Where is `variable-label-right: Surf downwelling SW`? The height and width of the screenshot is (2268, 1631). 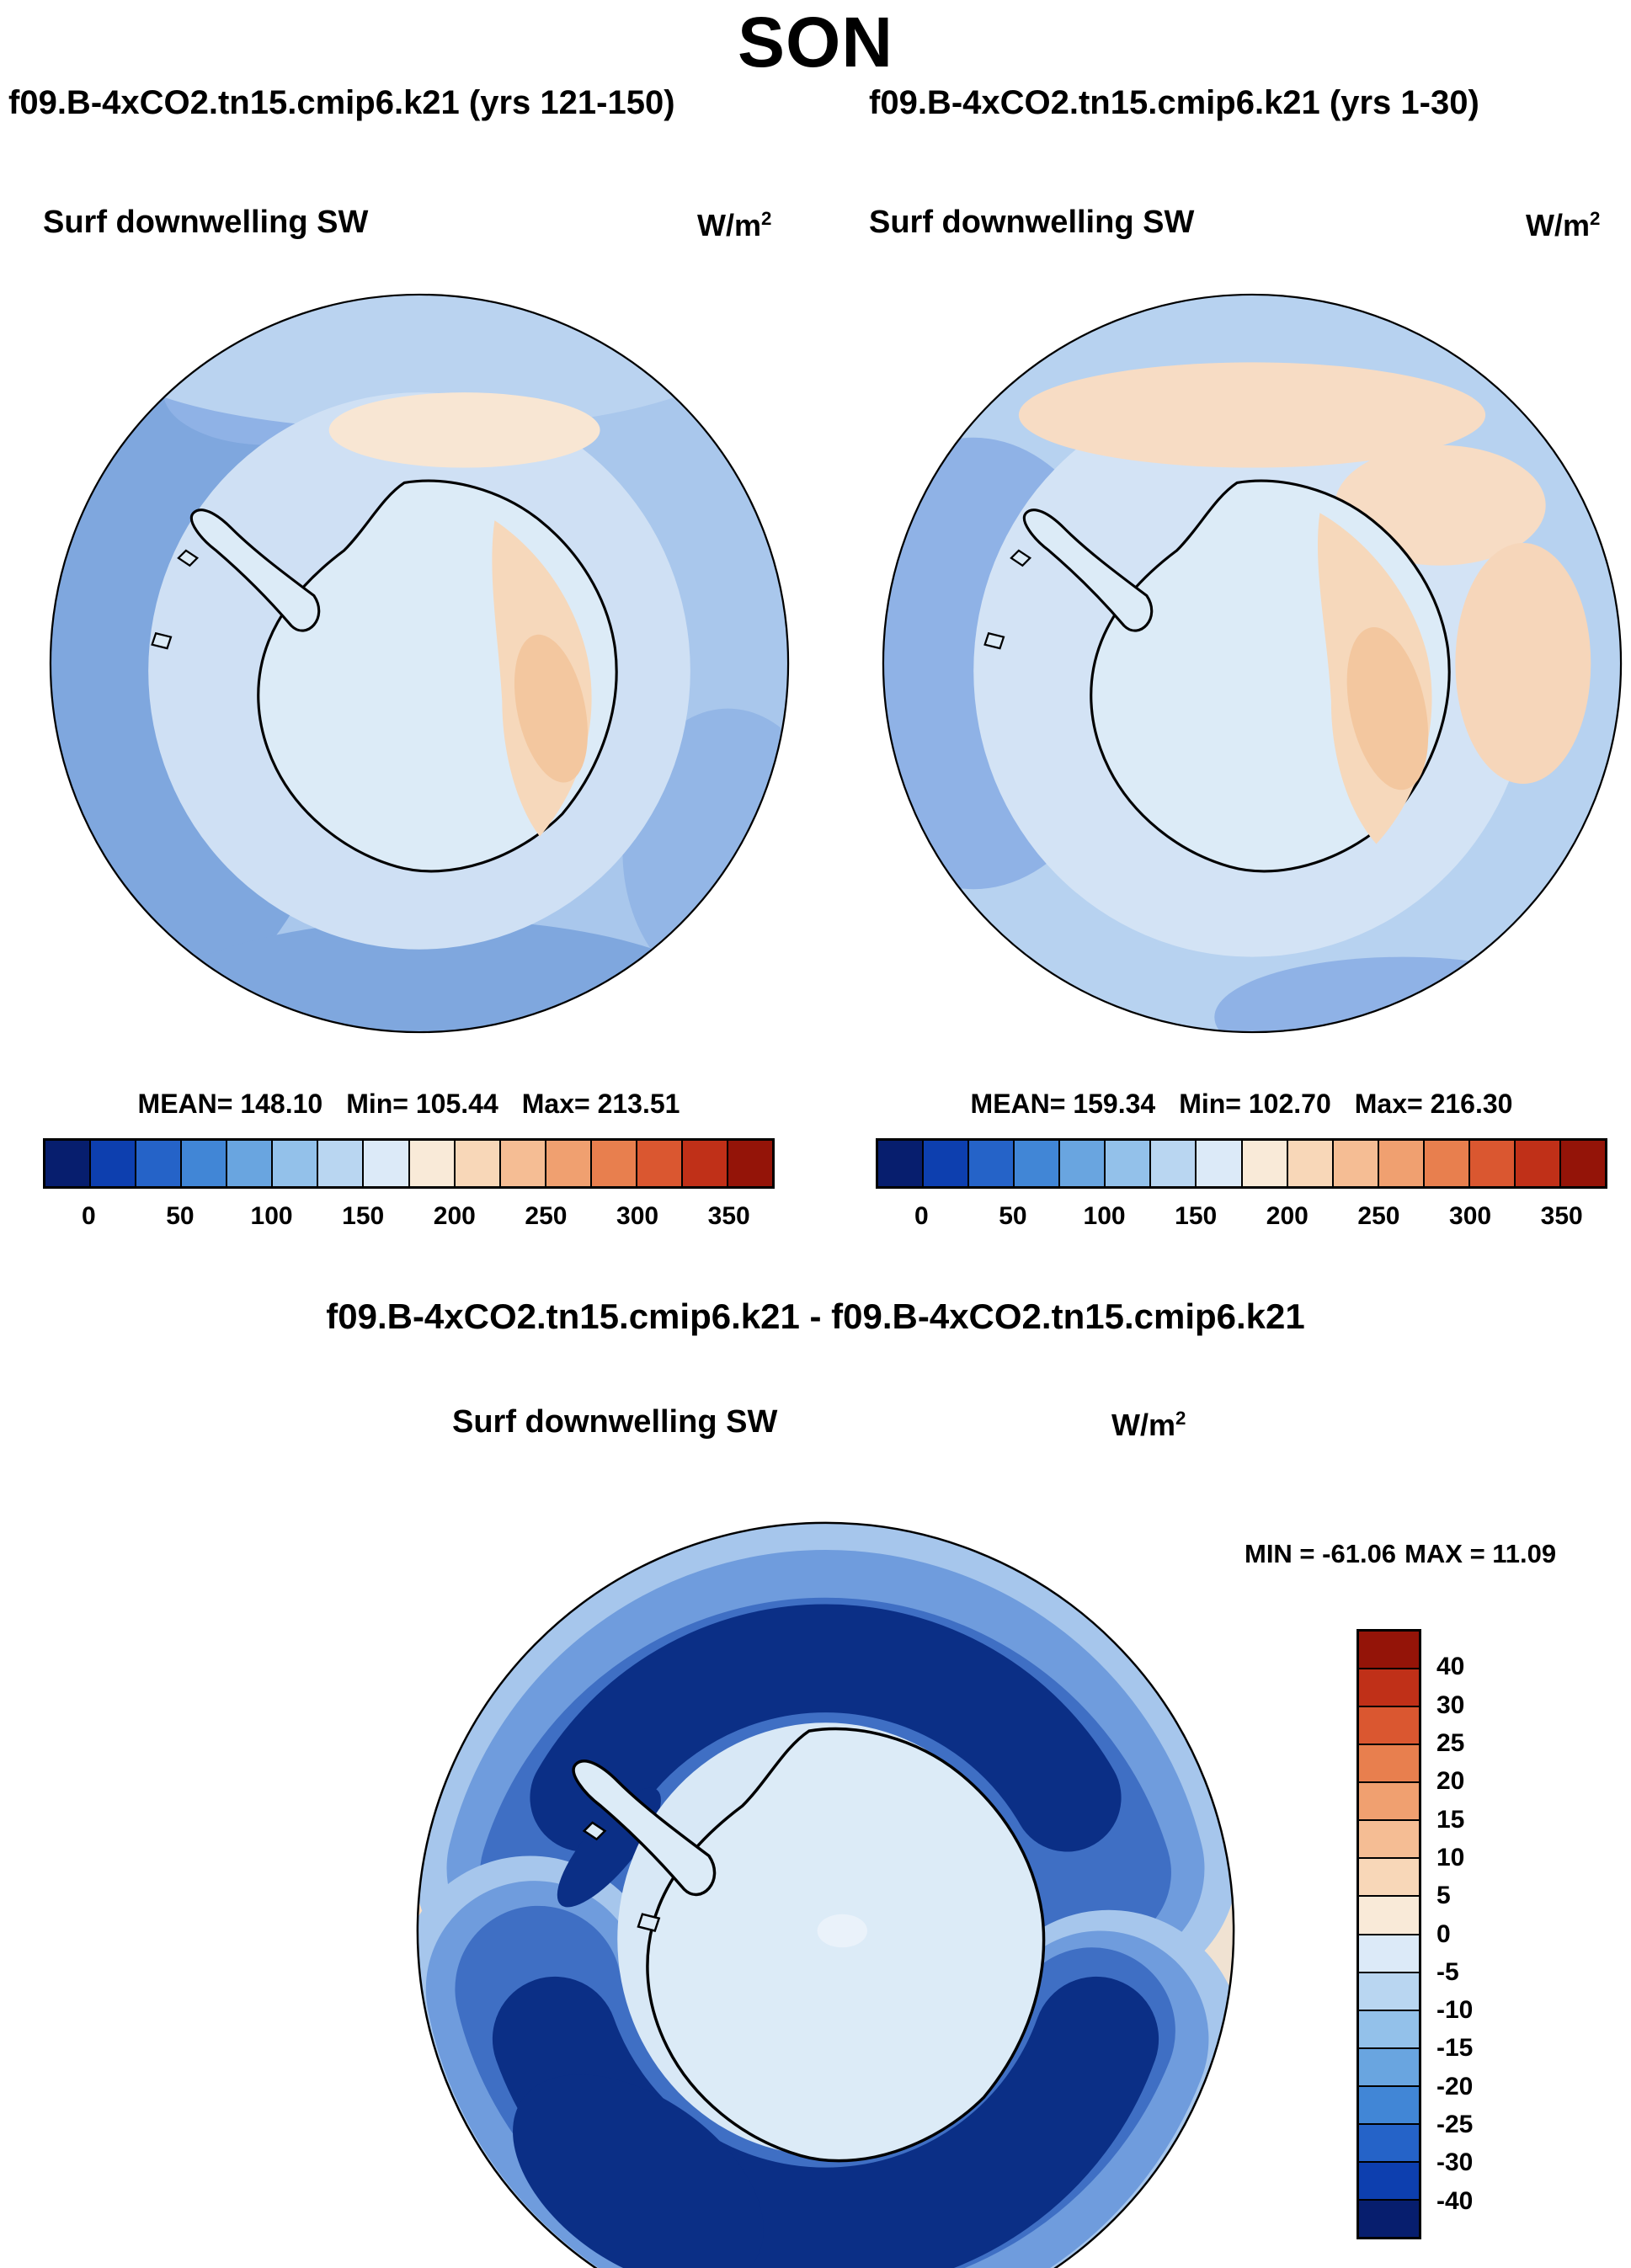
variable-label-right: Surf downwelling SW is located at coordinates (1032, 223).